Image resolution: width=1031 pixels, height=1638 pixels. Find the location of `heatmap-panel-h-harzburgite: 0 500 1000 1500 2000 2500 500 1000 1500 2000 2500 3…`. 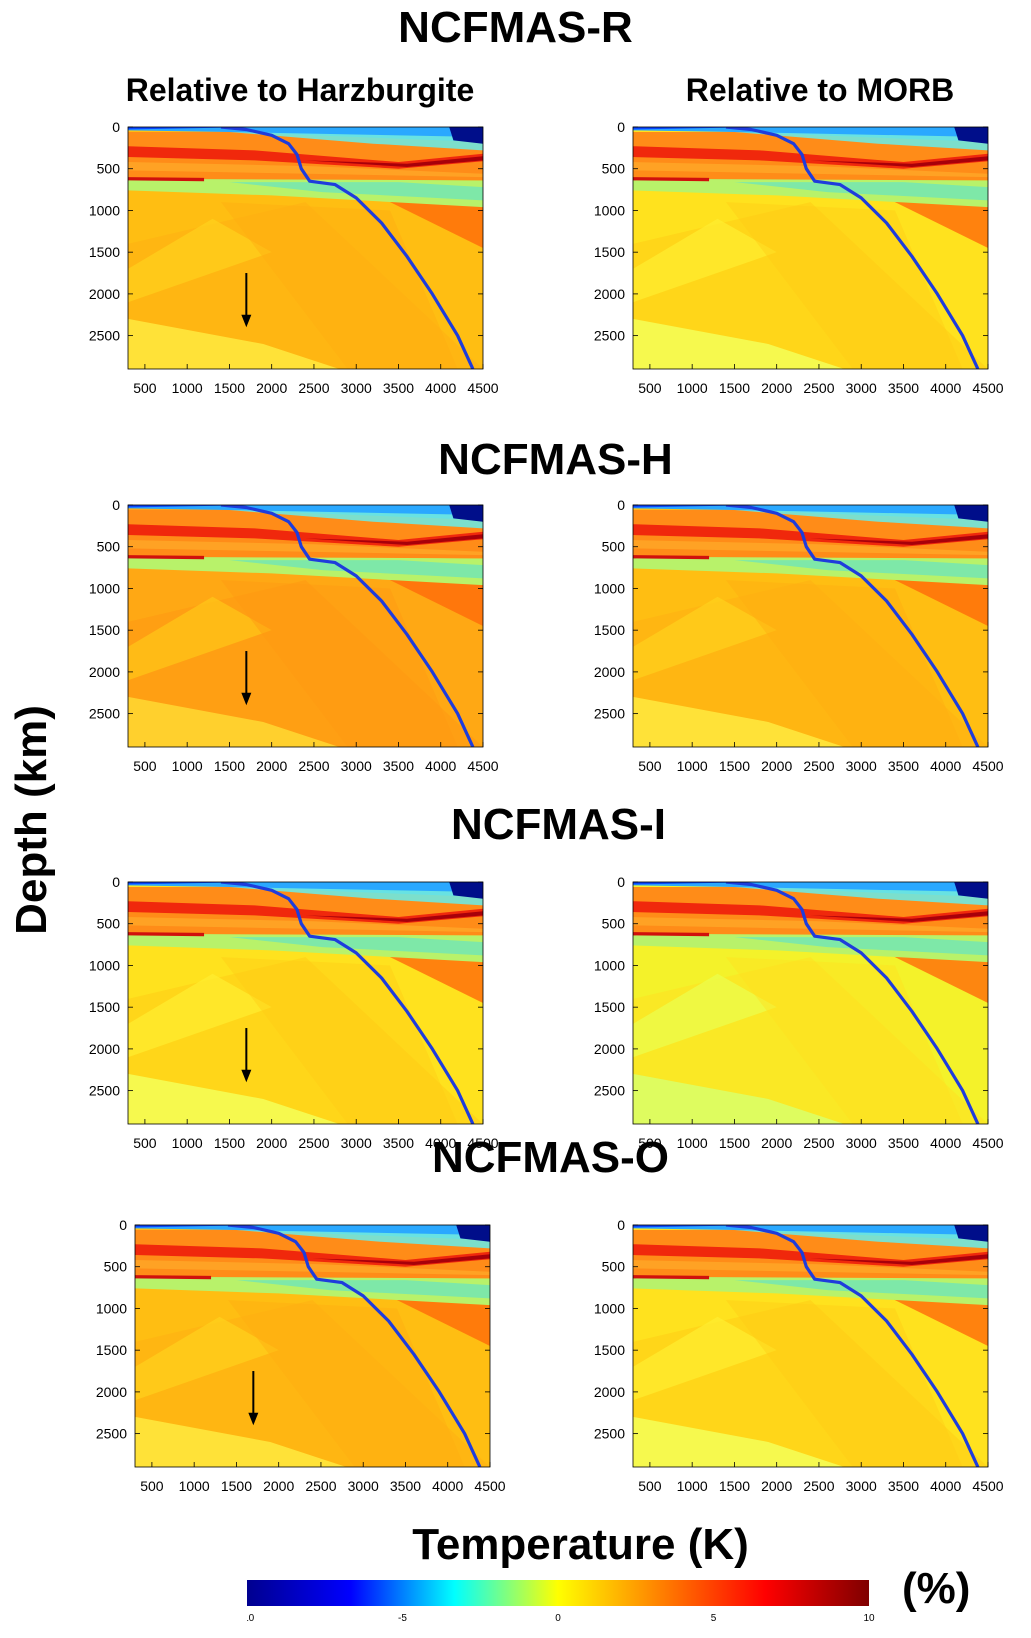

heatmap-panel-h-harzburgite: 0 500 1000 1500 2000 2500 500 1000 1500 2000 2500 3… is located at coordinates (294, 635).